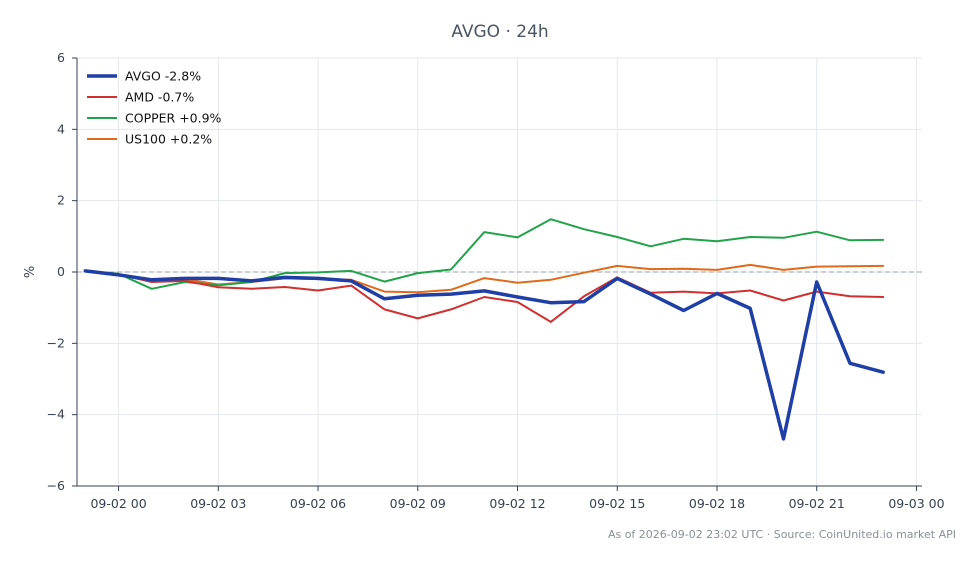 The width and height of the screenshot is (980, 564). I want to click on legend-entry-label: AVGO -2.8%, so click(163, 76).